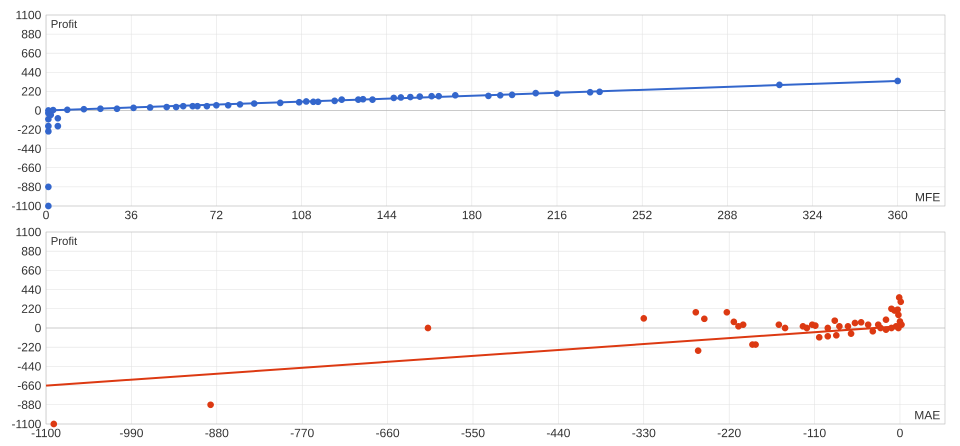 The height and width of the screenshot is (446, 960). What do you see at coordinates (727, 215) in the screenshot?
I see `x-tick-label: 288` at bounding box center [727, 215].